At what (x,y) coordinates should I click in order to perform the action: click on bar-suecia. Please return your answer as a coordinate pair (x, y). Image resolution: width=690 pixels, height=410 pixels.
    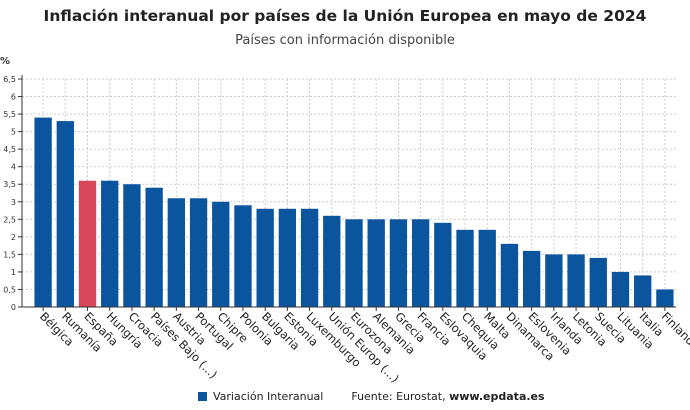
    Looking at the image, I should click on (598, 282).